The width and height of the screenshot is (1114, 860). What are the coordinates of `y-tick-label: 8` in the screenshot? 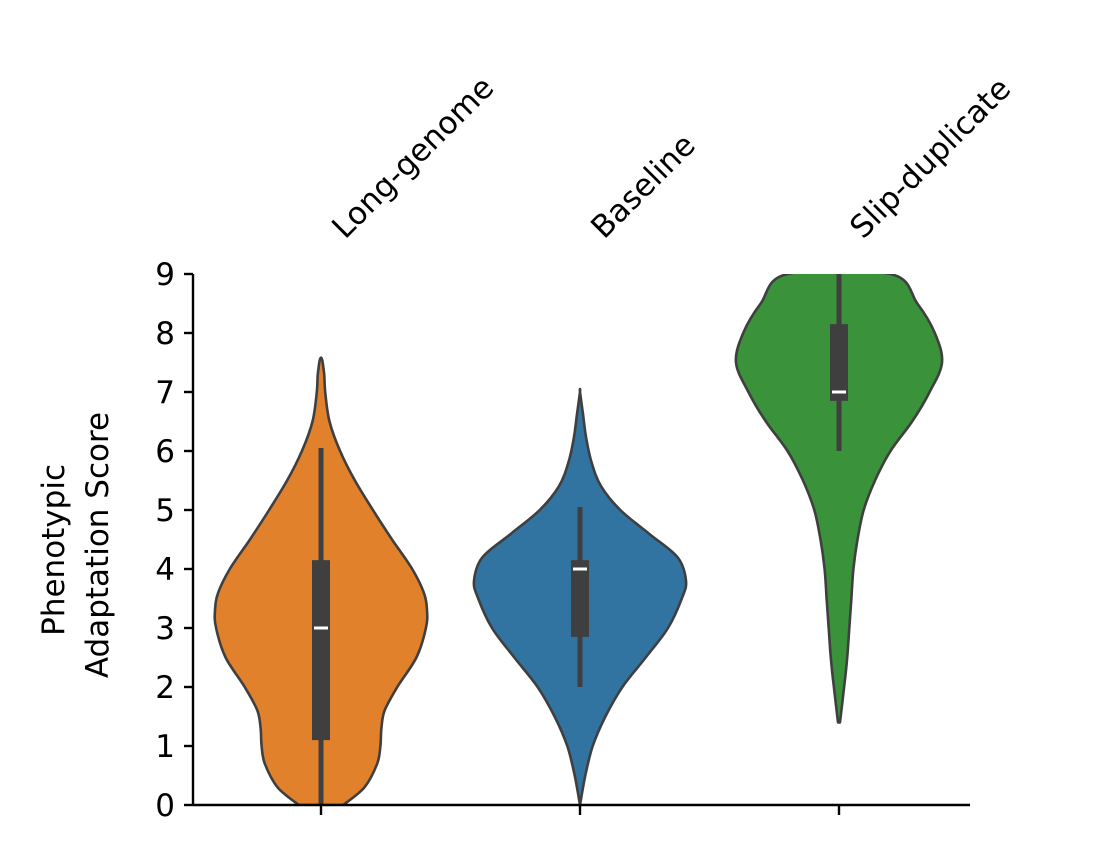 It's located at (165, 334).